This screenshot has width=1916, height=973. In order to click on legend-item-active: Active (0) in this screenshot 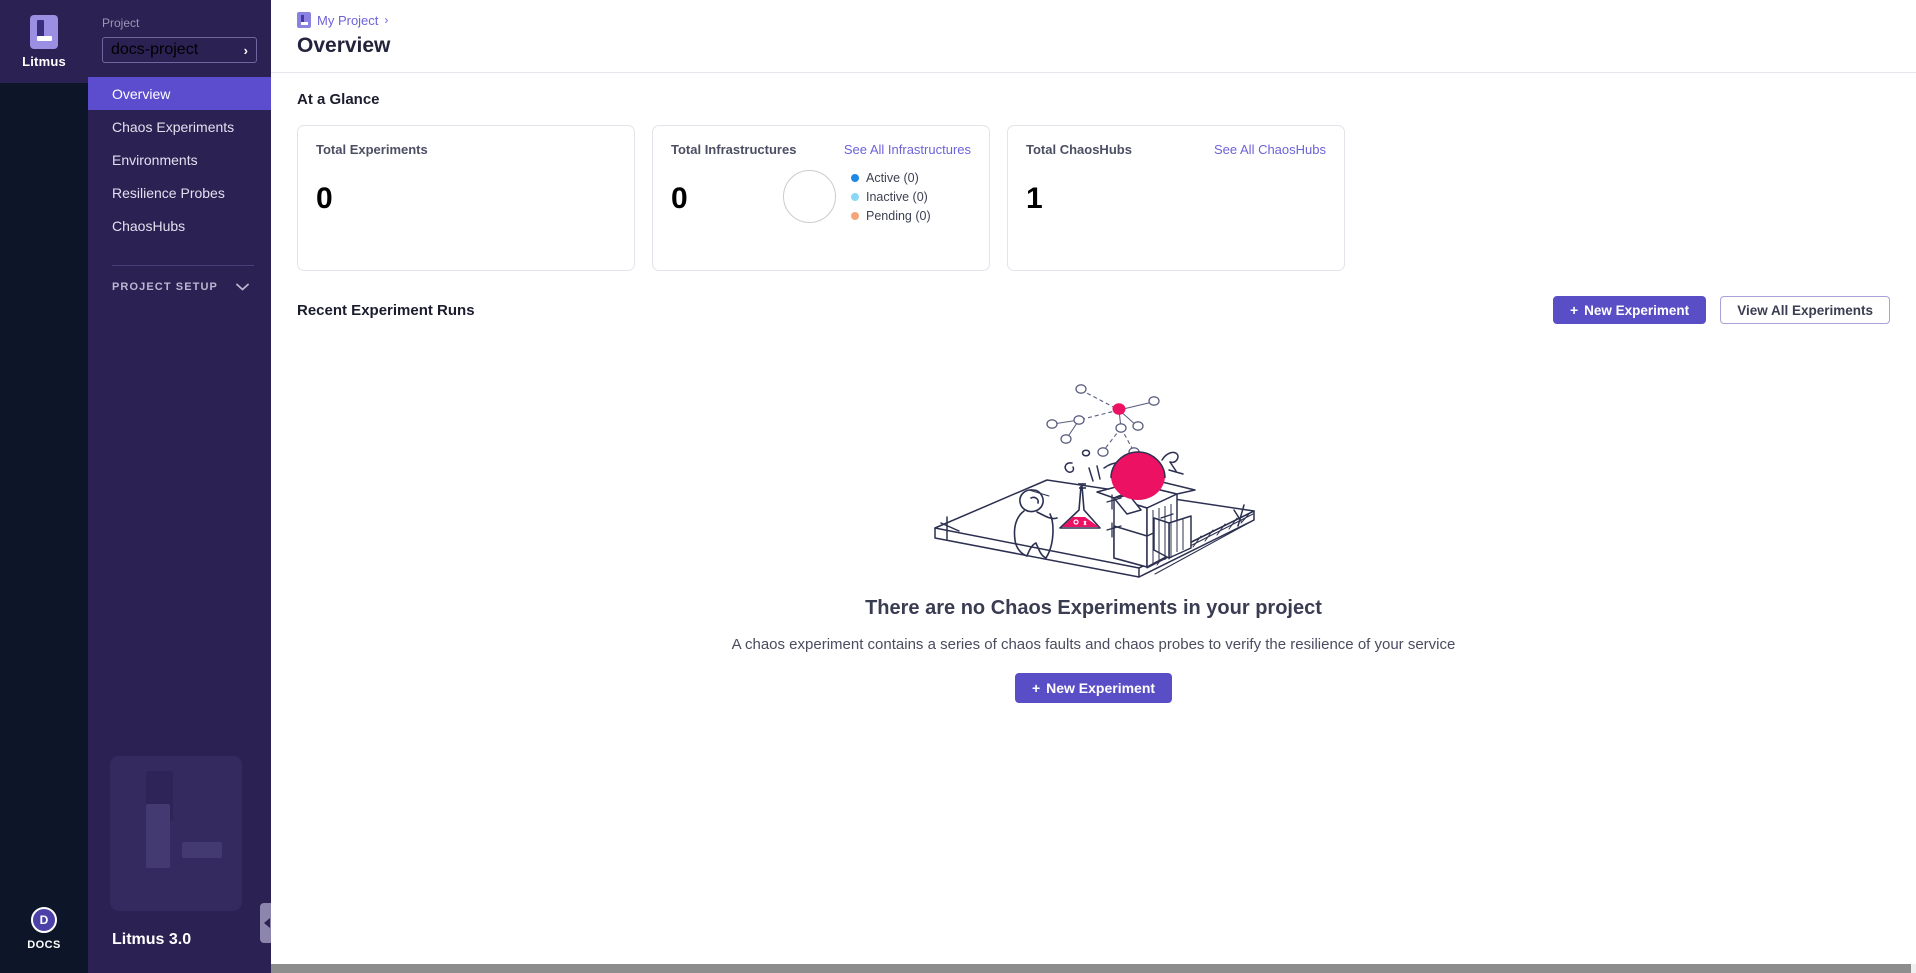, I will do `click(891, 178)`.